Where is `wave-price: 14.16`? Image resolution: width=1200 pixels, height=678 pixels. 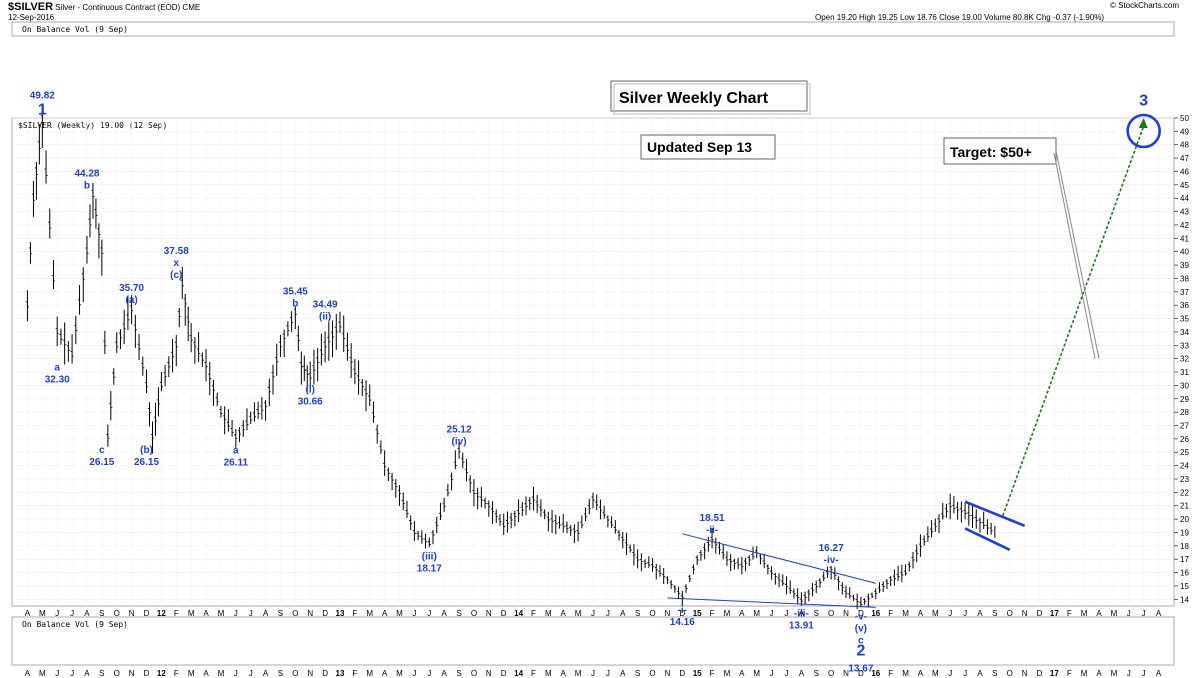 wave-price: 14.16 is located at coordinates (682, 622).